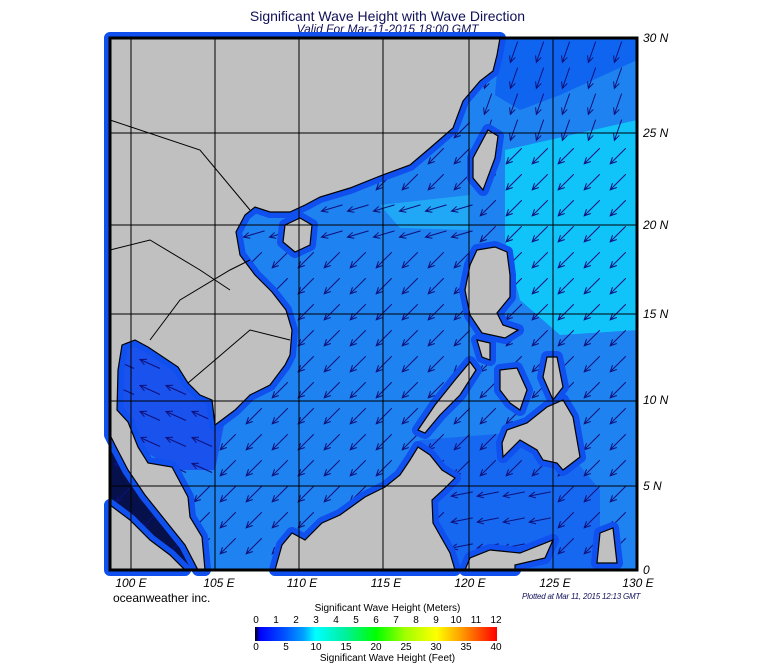 This screenshot has width=775, height=665. I want to click on sea-patch-low, so click(566, 74).